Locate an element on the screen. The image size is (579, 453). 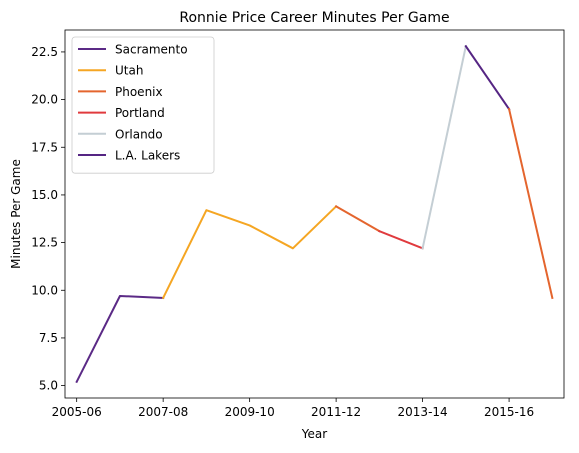
y-tick-label: 12.5 is located at coordinates (44, 243).